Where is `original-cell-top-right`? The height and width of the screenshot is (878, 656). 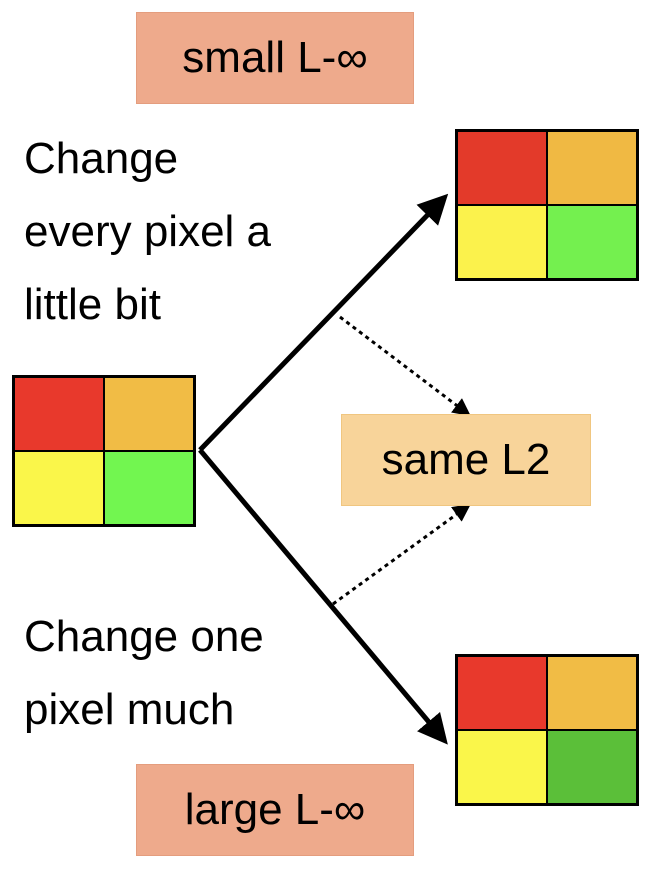
original-cell-top-right is located at coordinates (149, 414).